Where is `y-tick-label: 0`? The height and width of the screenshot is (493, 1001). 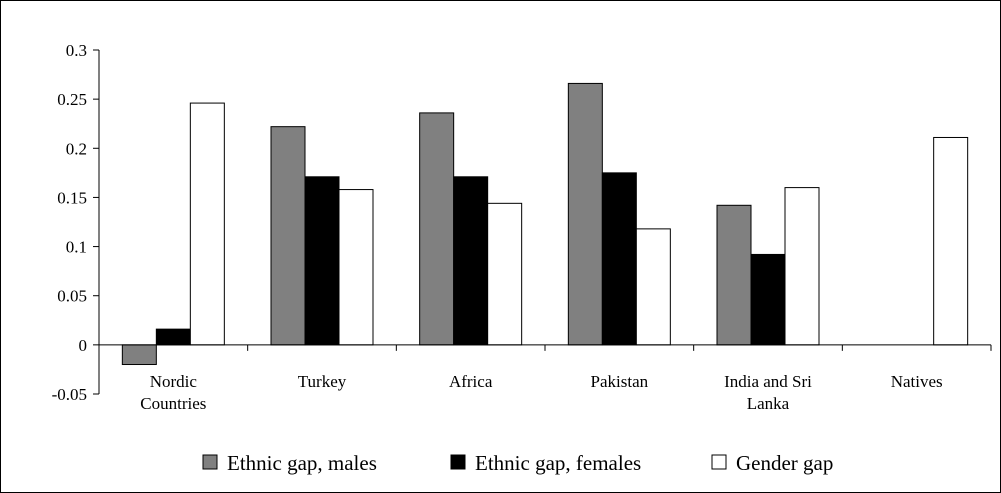
y-tick-label: 0 is located at coordinates (83, 345).